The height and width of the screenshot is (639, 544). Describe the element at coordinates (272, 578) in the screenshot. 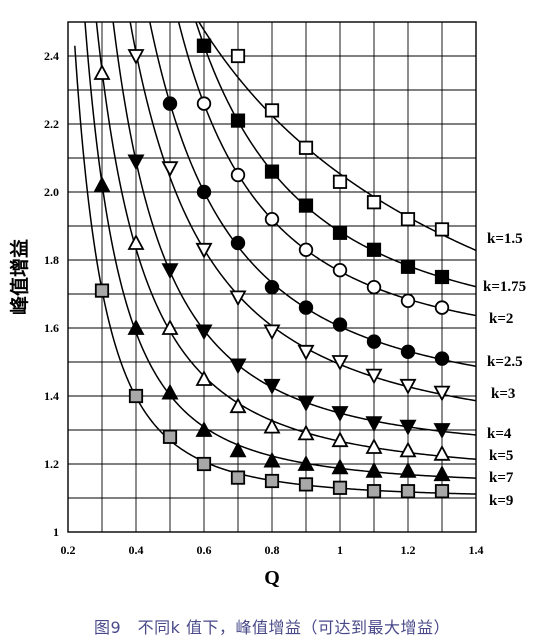

I see `x-axis-label: Q` at that location.